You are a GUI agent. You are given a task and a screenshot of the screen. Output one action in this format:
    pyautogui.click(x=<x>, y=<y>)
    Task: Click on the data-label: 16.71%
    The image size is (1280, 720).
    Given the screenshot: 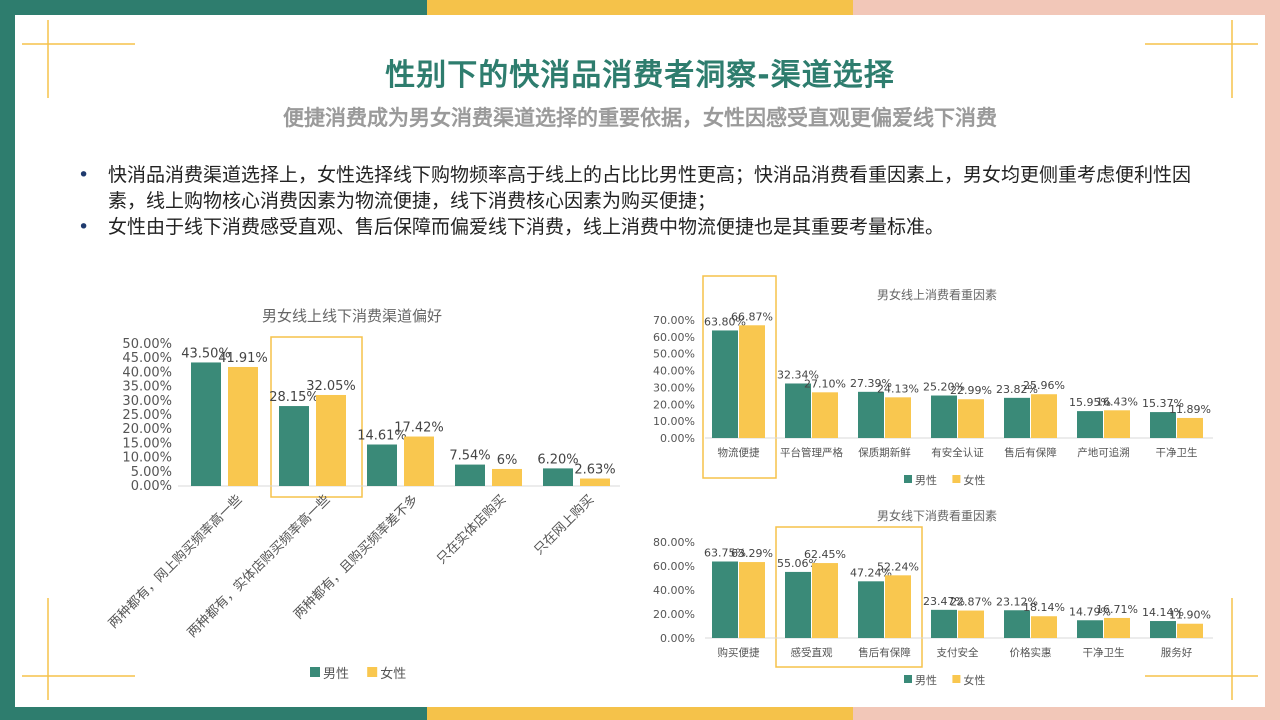 What is the action you would take?
    pyautogui.click(x=1117, y=609)
    